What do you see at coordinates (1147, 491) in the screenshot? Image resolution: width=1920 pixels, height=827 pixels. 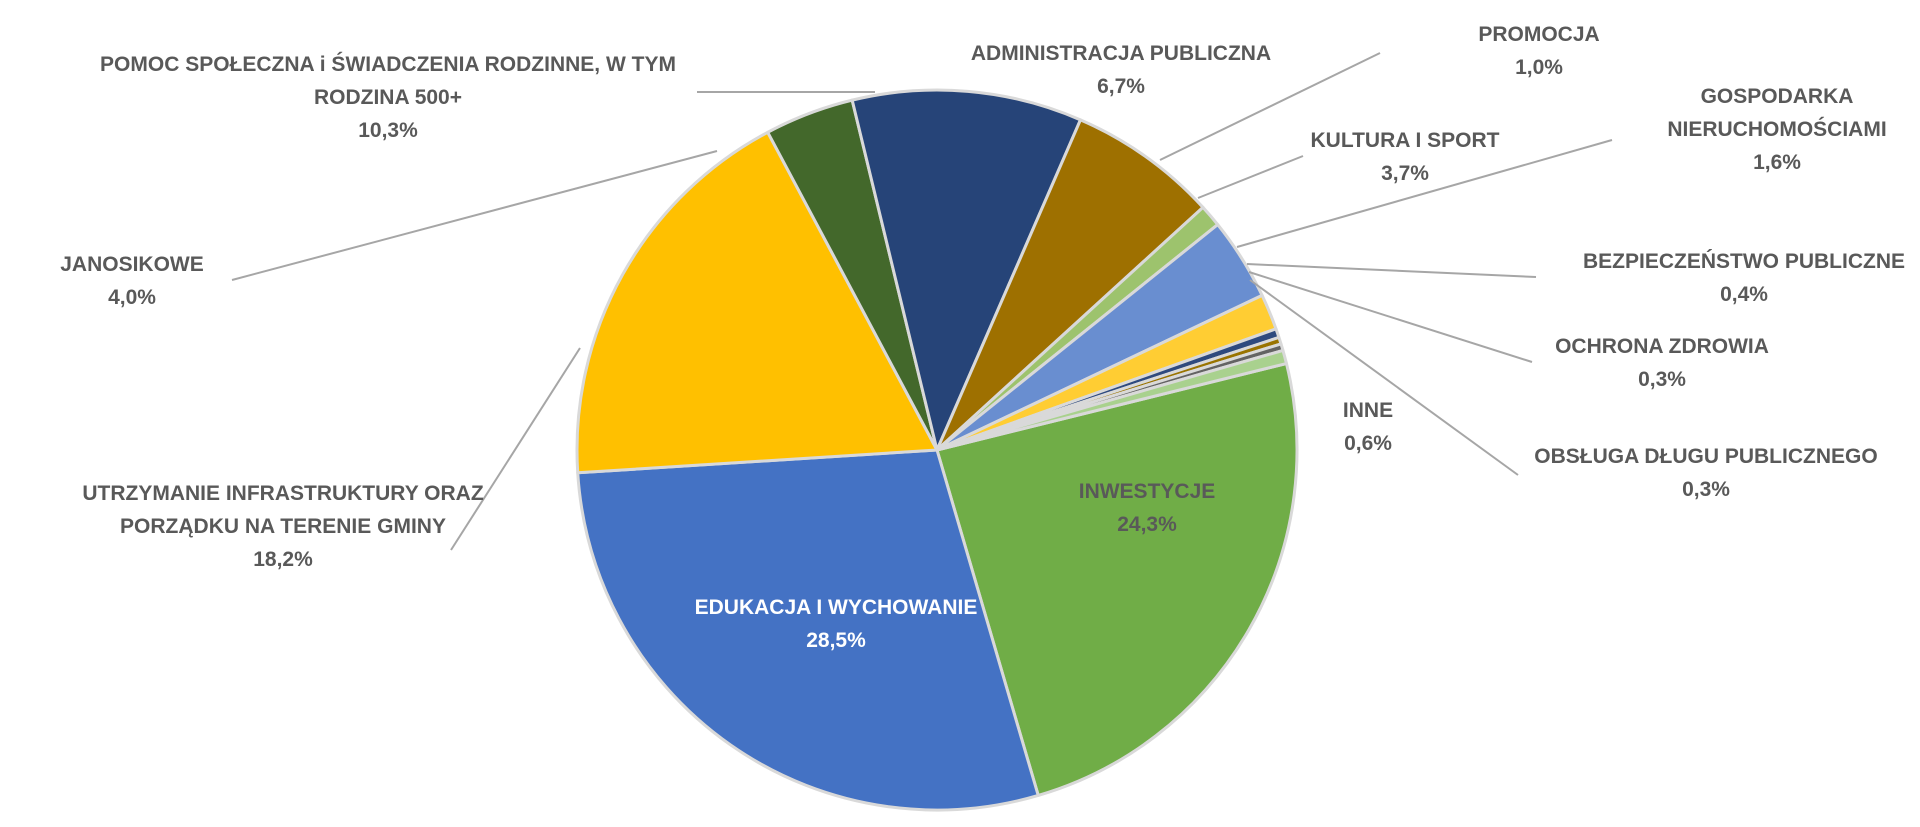 I see `slice-category-label: INWESTYCJE` at bounding box center [1147, 491].